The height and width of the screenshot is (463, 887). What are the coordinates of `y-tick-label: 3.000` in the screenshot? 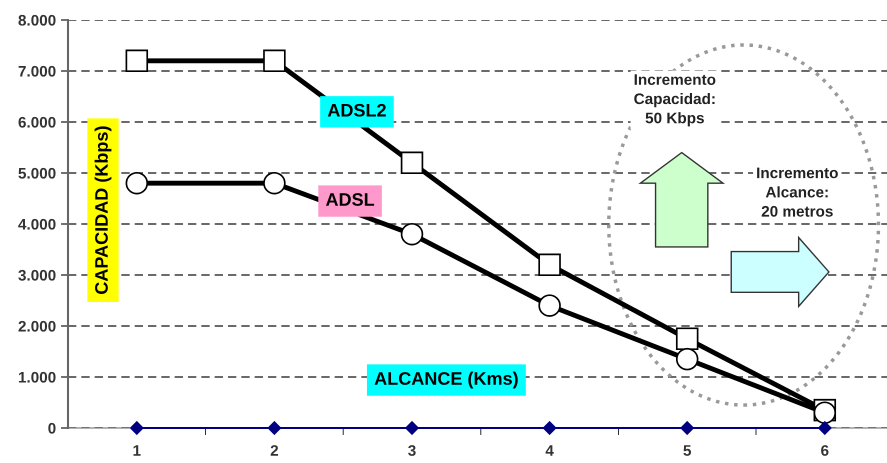 It's located at (37, 275).